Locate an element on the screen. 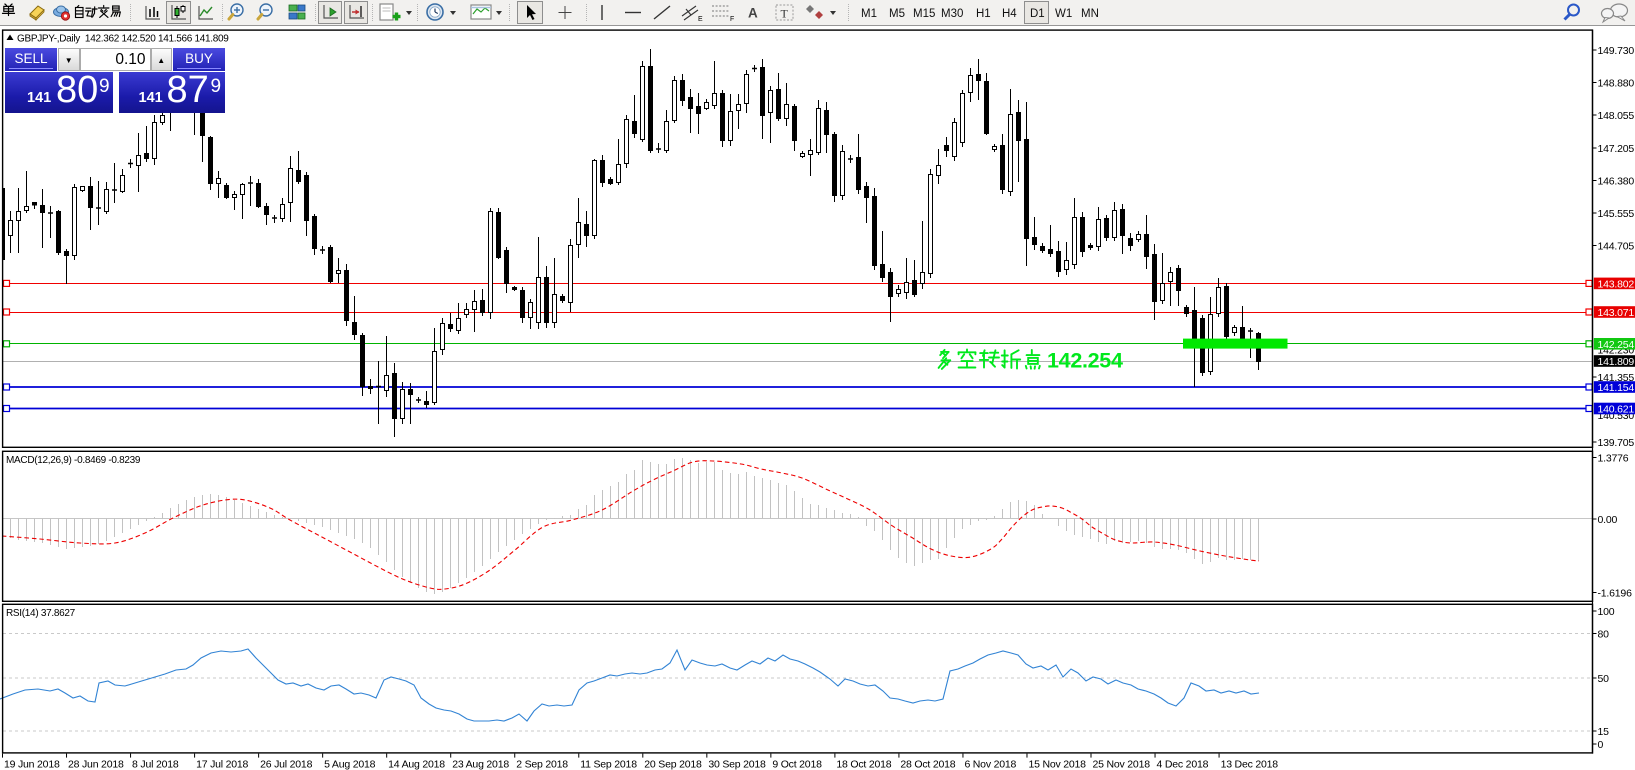  svg-text: M5 is located at coordinates (897, 14).